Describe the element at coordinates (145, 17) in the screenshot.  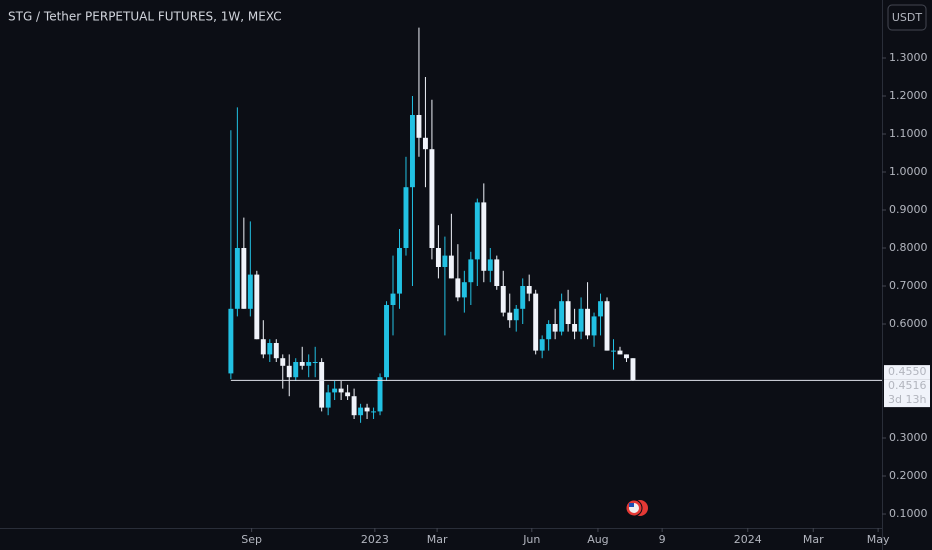
I see `chart-title: STG / Tether PERPETUAL FUTURES, 1W, MEXC` at that location.